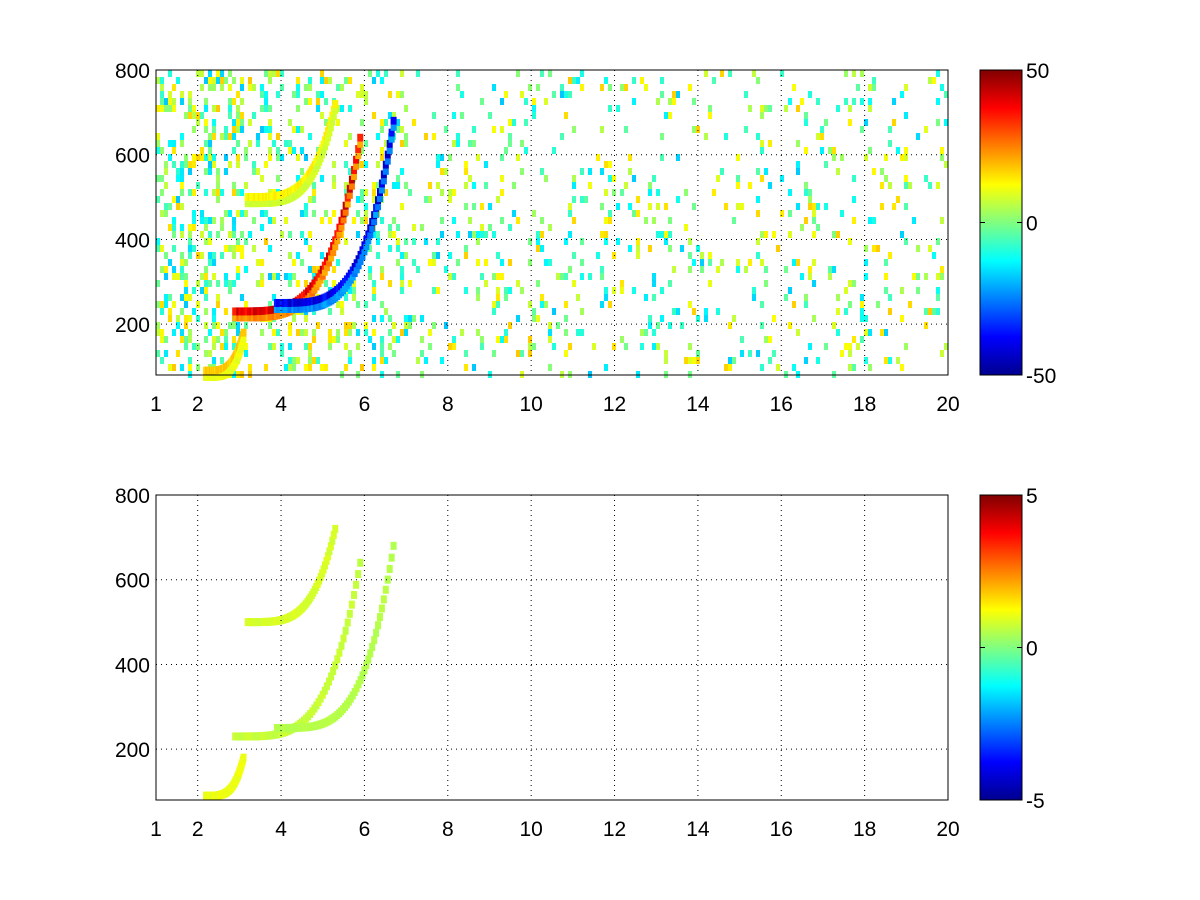 Image resolution: width=1200 pixels, height=900 pixels. What do you see at coordinates (781, 829) in the screenshot?
I see `x-tick-label: 16` at bounding box center [781, 829].